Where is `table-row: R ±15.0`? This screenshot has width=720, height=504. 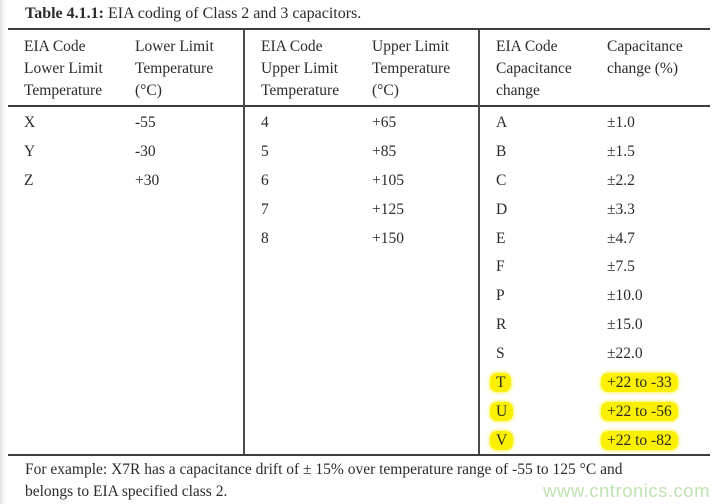
table-row: R ±15.0 is located at coordinates (595, 325).